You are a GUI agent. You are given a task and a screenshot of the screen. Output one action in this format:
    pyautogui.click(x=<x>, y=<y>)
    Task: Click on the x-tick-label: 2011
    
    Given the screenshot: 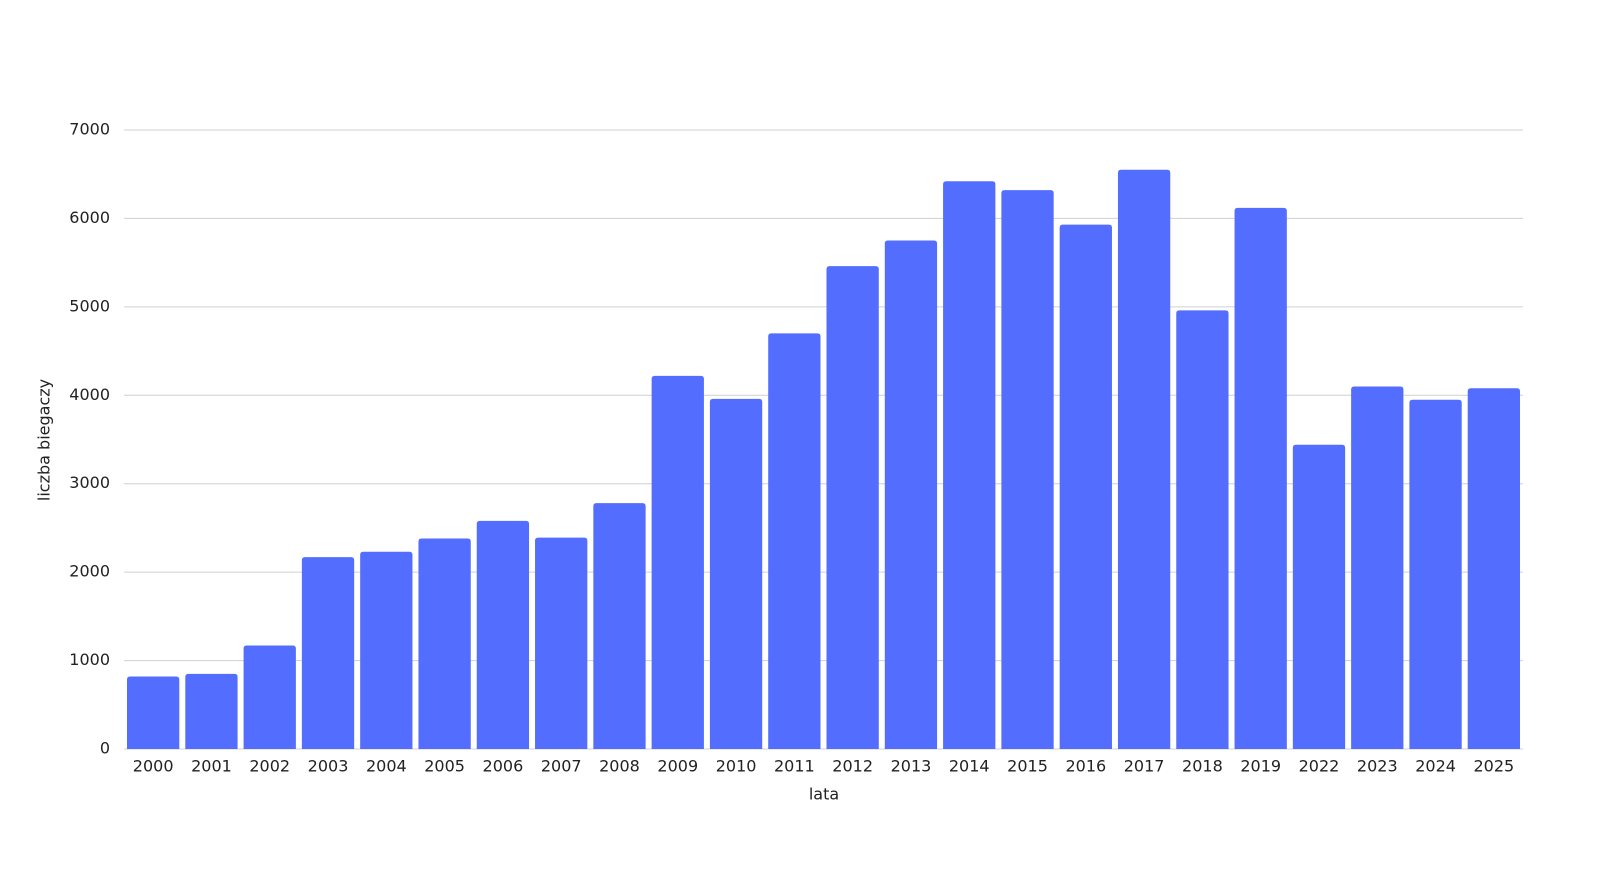 What is the action you would take?
    pyautogui.click(x=794, y=766)
    